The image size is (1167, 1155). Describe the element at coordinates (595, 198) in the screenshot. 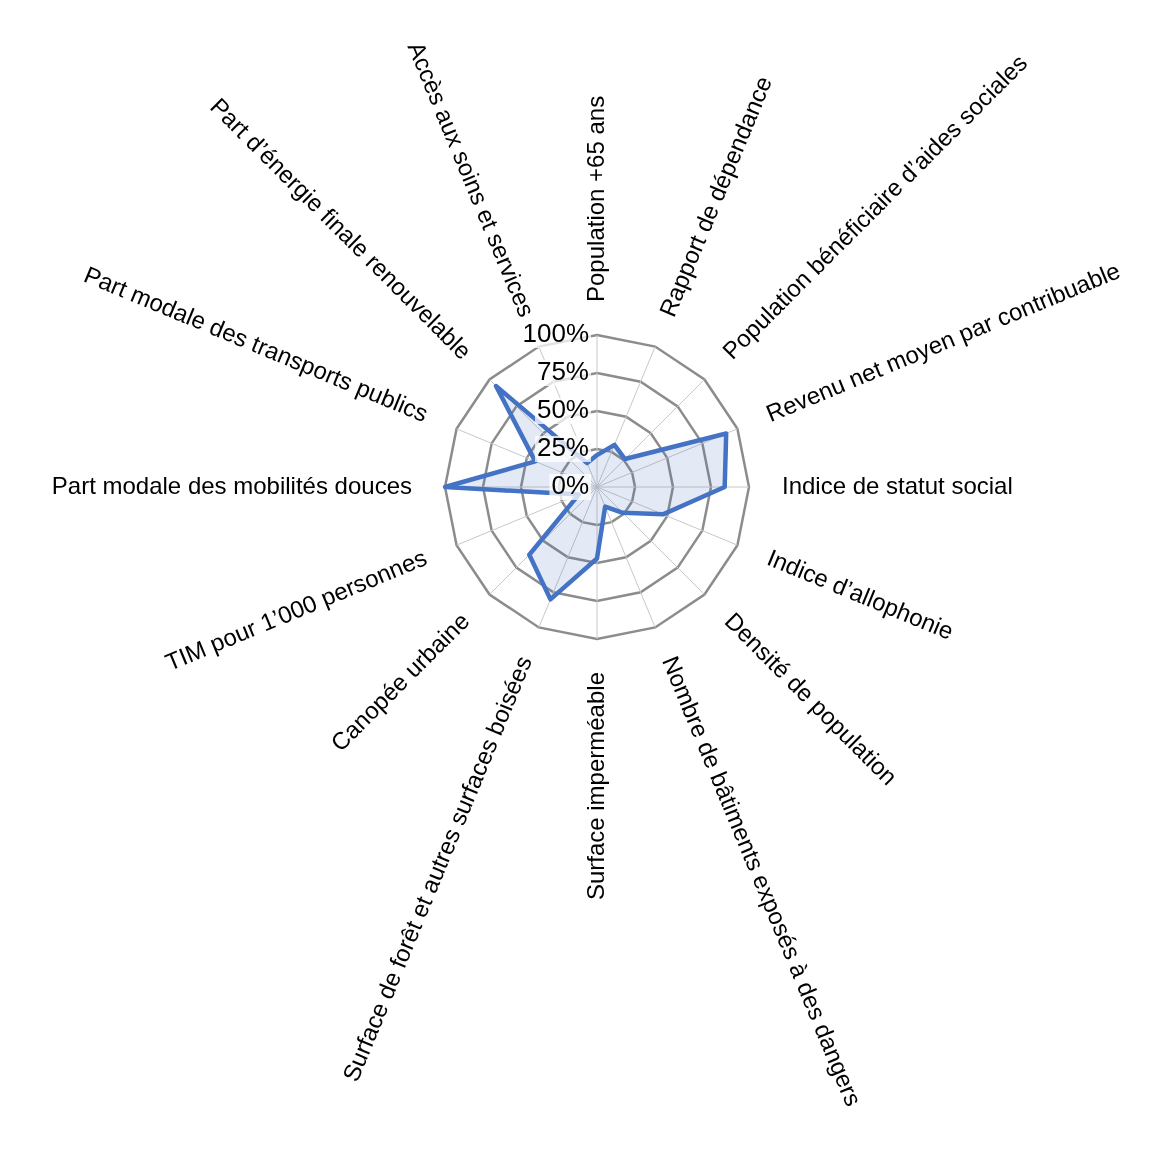

I see `spoke-label: Population +65 ans` at that location.